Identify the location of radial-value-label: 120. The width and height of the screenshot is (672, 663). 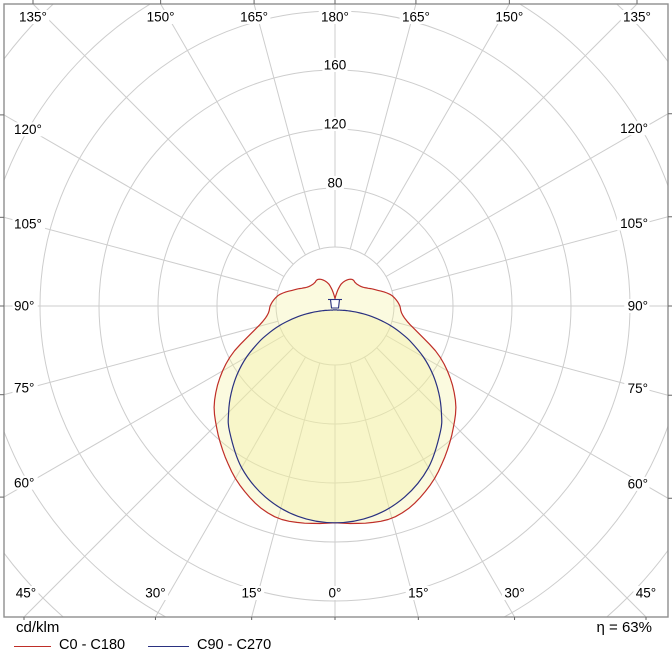
(335, 124).